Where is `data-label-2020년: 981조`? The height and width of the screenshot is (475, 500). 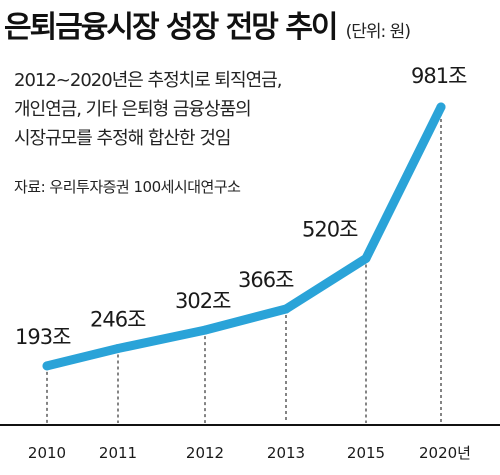
data-label-2020년: 981조 is located at coordinates (439, 76).